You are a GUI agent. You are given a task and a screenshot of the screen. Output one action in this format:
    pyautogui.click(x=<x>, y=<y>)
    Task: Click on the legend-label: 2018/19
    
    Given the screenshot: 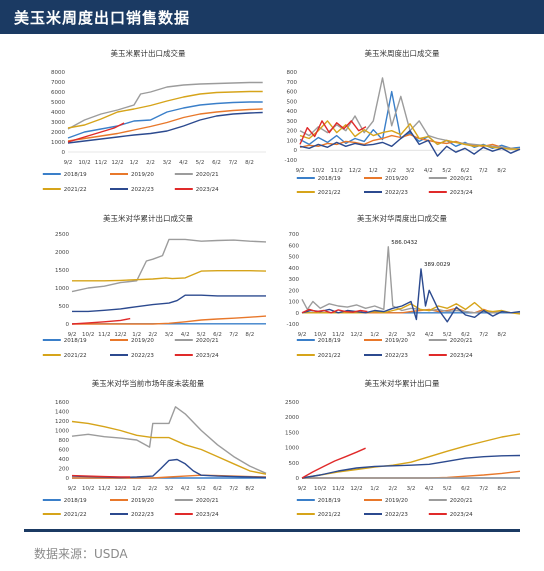 What is the action you would take?
    pyautogui.click(x=329, y=501)
    